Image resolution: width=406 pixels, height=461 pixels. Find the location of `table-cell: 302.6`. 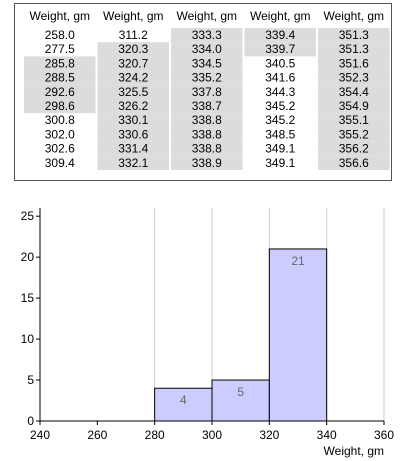

table-cell: 302.6 is located at coordinates (60, 149).